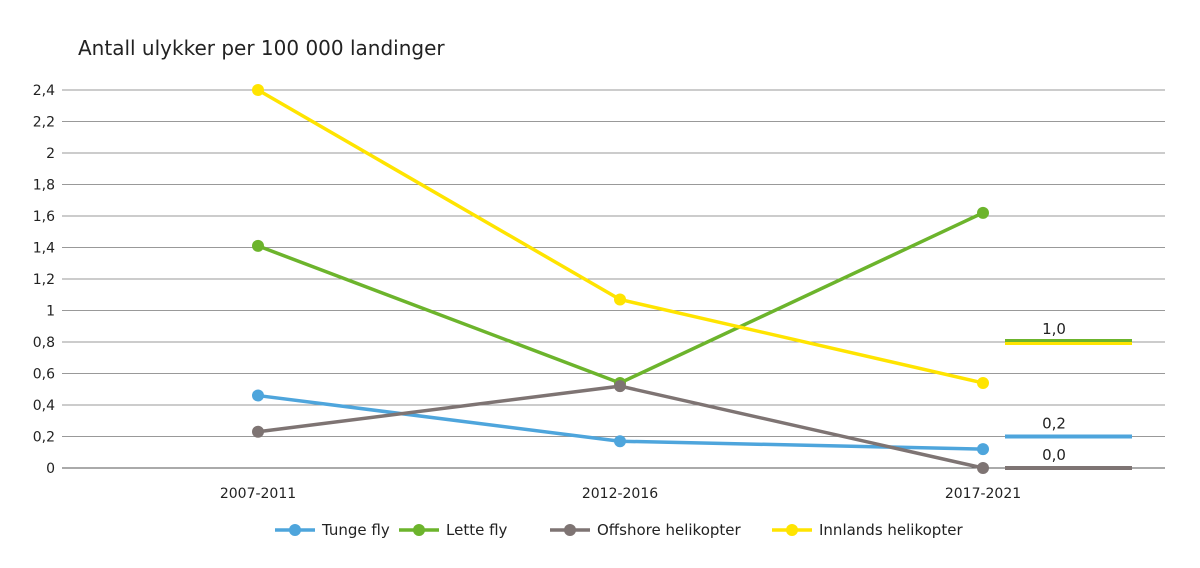  What do you see at coordinates (50, 154) in the screenshot?
I see `y-tick-label: 2` at bounding box center [50, 154].